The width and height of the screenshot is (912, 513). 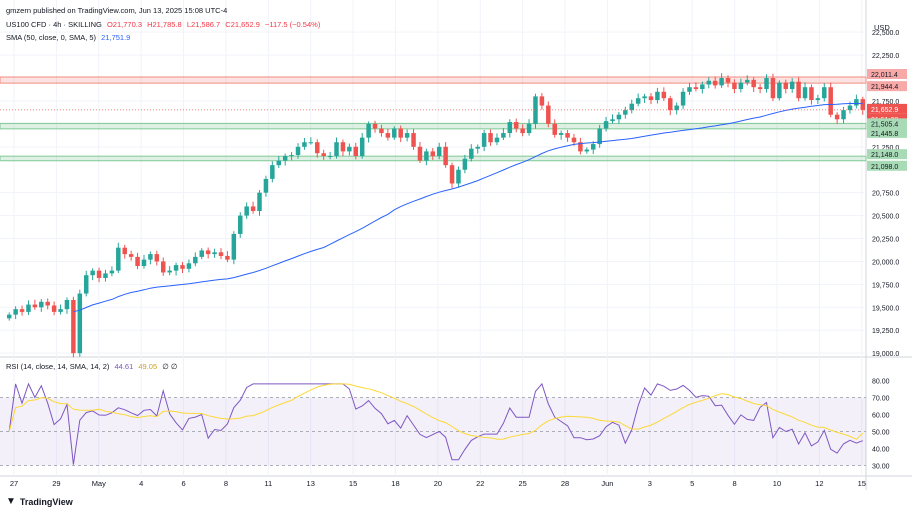 What do you see at coordinates (885, 194) in the screenshot?
I see `price-tick-label: 20,750.0` at bounding box center [885, 194].